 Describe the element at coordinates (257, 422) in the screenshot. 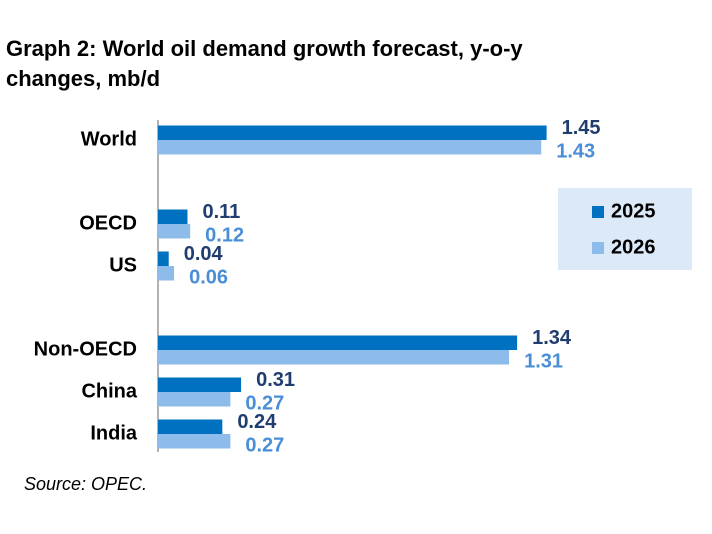

I see `data-label: 0.24` at that location.